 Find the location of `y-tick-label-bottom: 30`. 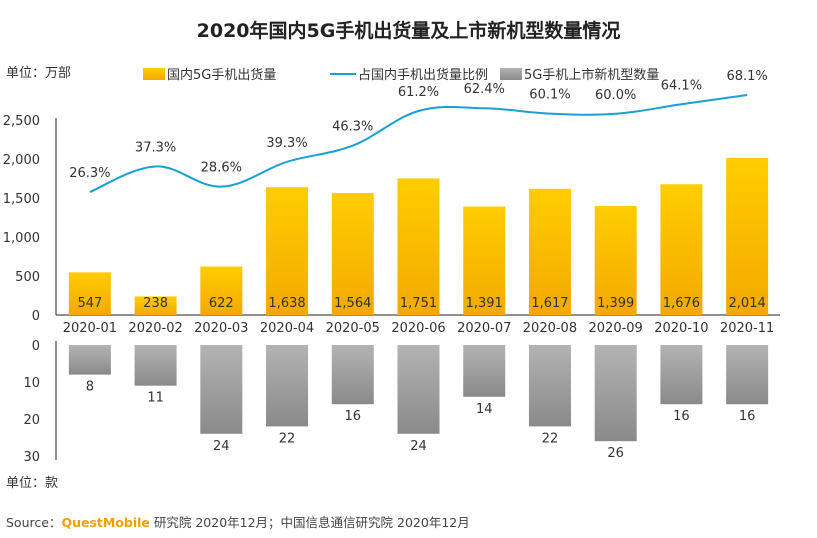

y-tick-label-bottom: 30 is located at coordinates (31, 457).